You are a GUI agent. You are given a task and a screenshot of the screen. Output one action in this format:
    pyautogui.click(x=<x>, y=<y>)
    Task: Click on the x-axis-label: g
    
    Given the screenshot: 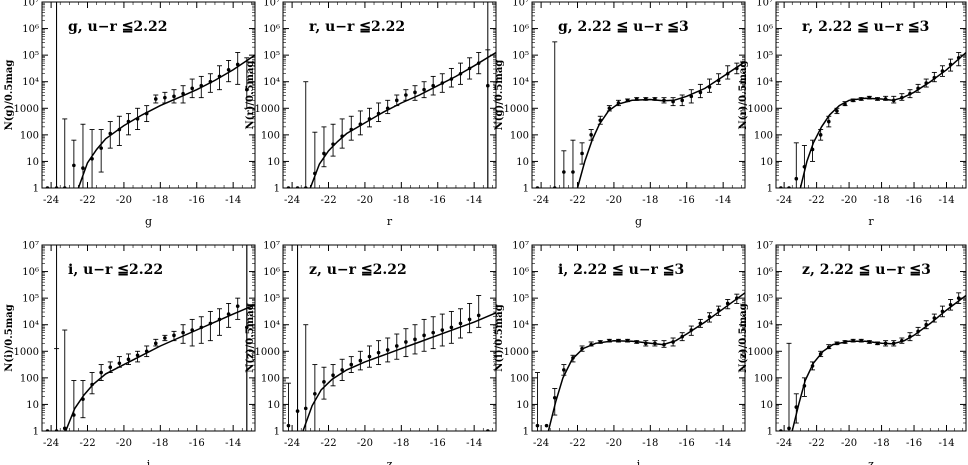 What is the action you would take?
    pyautogui.click(x=148, y=221)
    